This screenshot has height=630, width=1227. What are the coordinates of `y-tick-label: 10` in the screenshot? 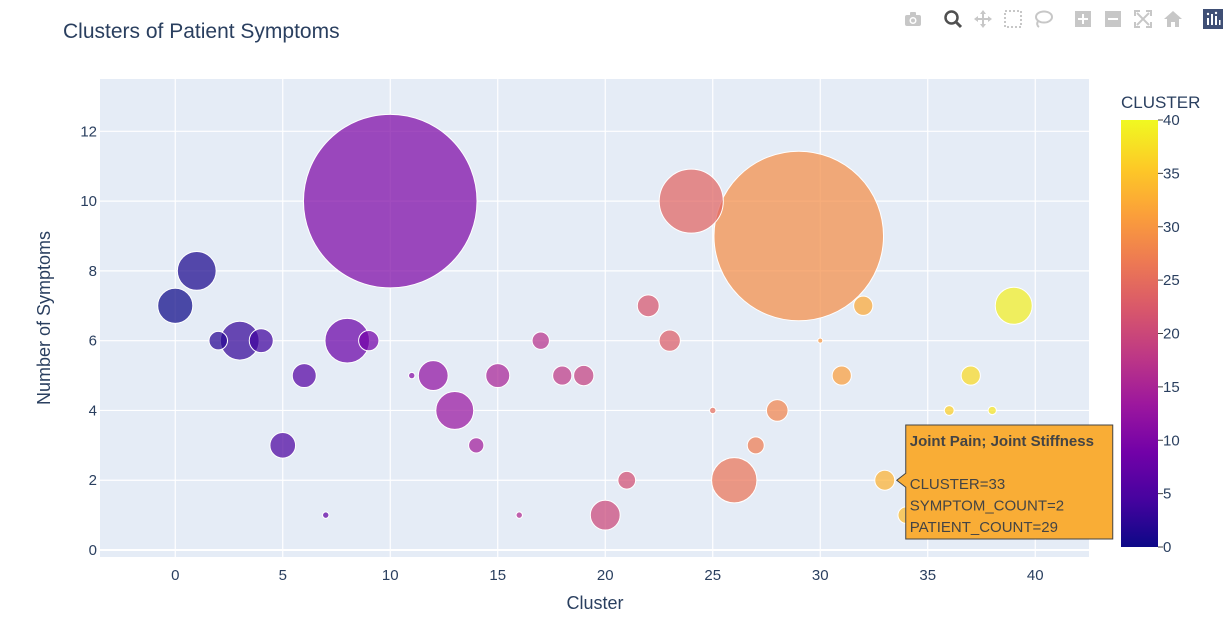 It's located at (88, 201).